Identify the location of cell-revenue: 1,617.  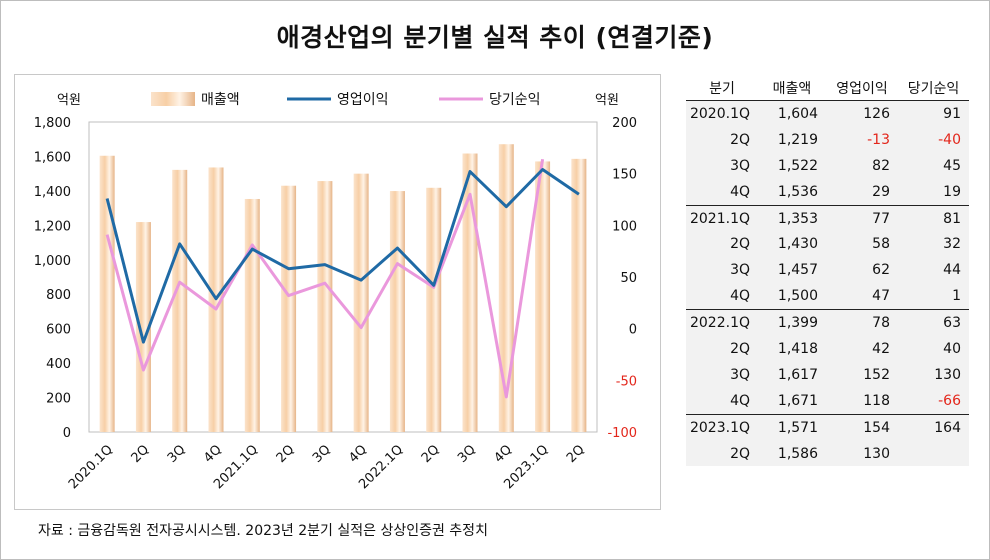
(792, 374).